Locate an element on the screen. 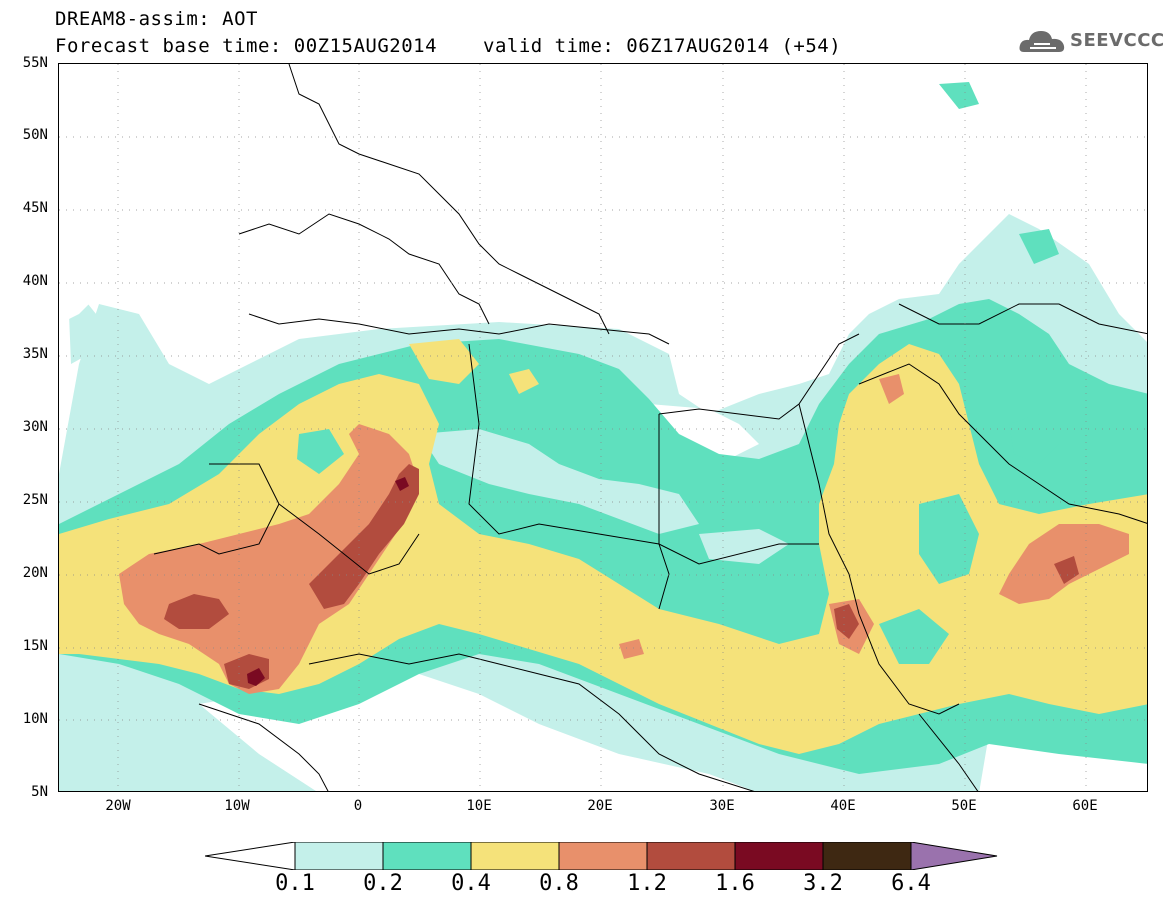 This screenshot has height=905, width=1165. lon-label: 10E is located at coordinates (479, 806).